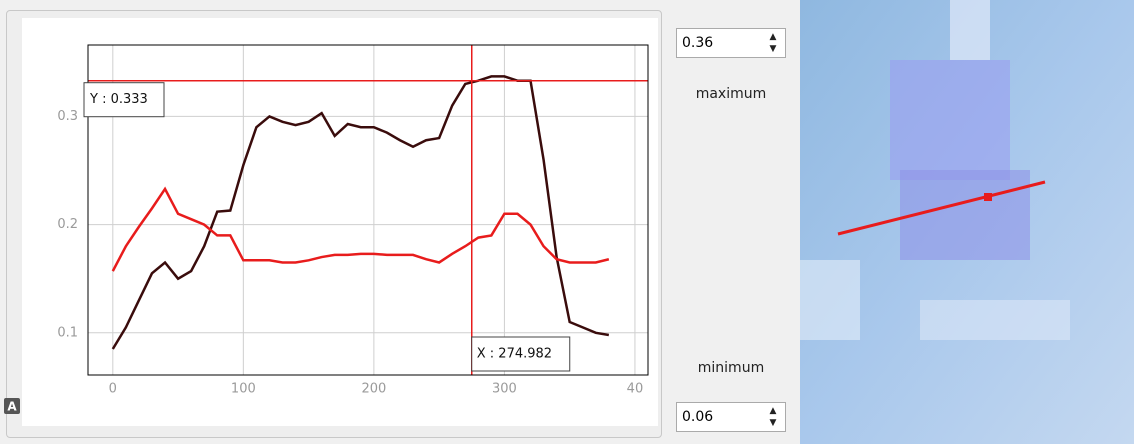  Describe the element at coordinates (67, 116) in the screenshot. I see `y-tick-label: 0.3` at that location.